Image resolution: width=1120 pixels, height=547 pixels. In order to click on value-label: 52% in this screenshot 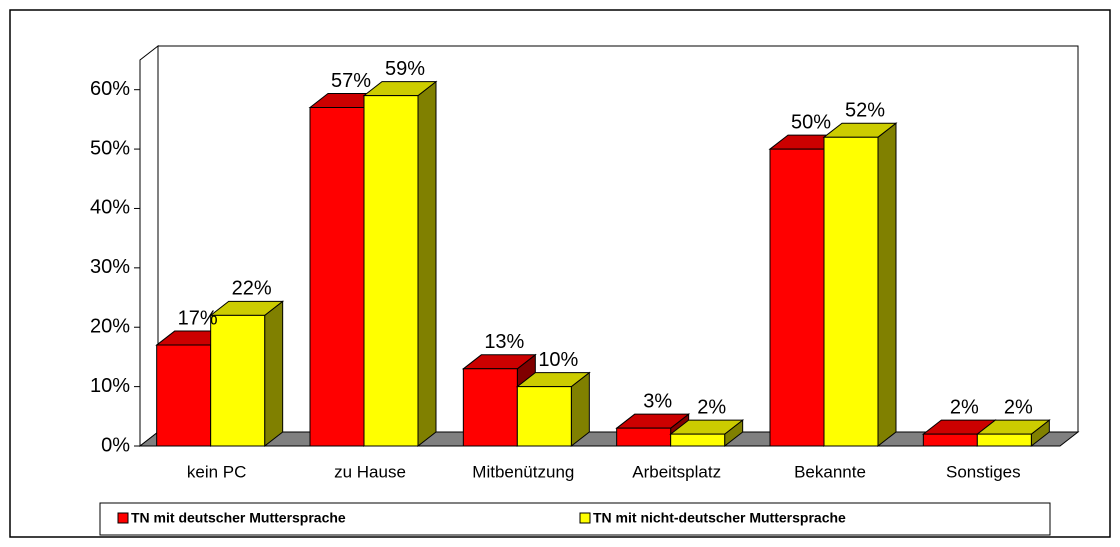, I will do `click(865, 110)`.